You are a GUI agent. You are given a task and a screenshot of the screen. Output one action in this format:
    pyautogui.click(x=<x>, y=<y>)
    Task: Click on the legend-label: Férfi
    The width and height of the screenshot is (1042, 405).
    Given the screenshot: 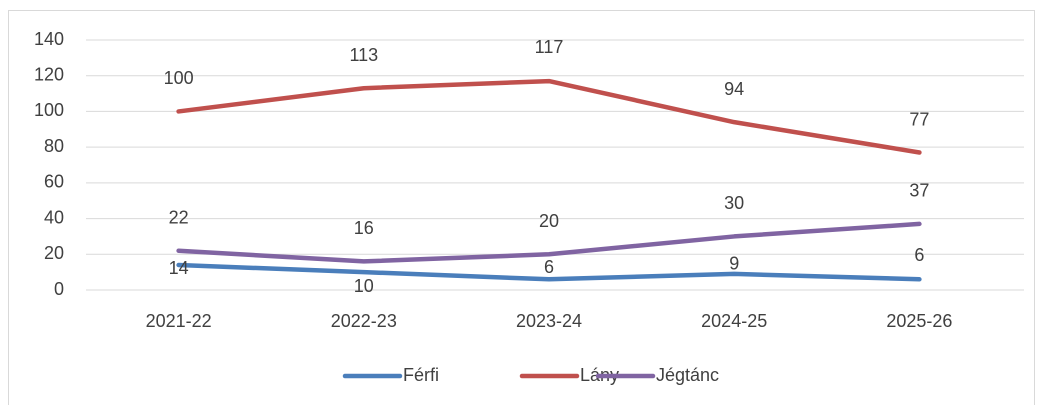 What is the action you would take?
    pyautogui.click(x=421, y=375)
    